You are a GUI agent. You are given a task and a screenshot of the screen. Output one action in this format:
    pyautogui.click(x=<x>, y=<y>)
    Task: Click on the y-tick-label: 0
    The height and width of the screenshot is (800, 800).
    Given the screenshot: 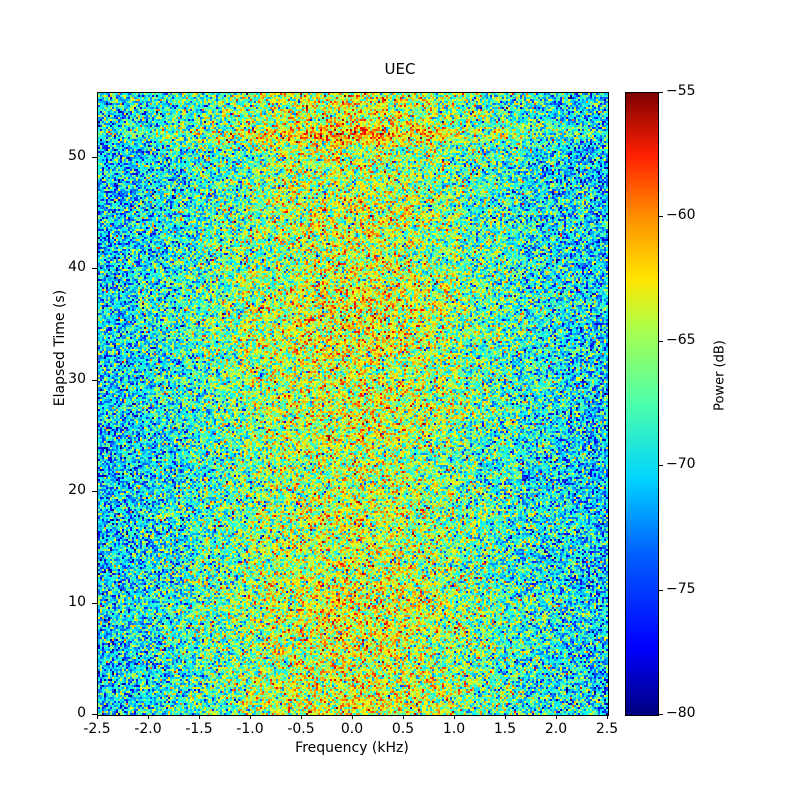 What is the action you would take?
    pyautogui.click(x=81, y=713)
    